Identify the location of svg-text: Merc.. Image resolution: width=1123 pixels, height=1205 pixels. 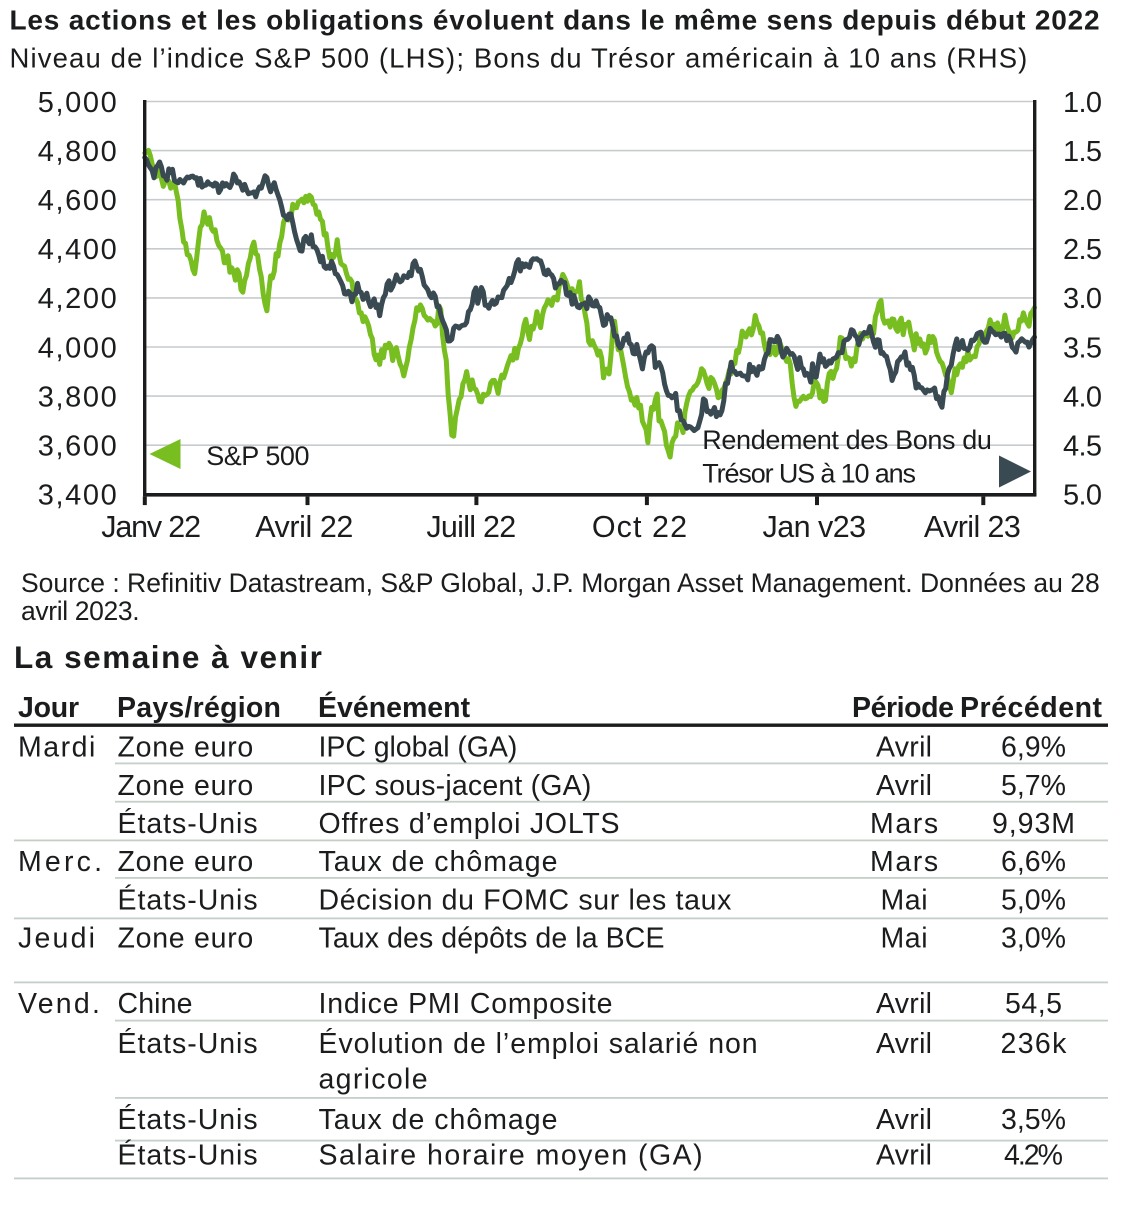
(61, 862).